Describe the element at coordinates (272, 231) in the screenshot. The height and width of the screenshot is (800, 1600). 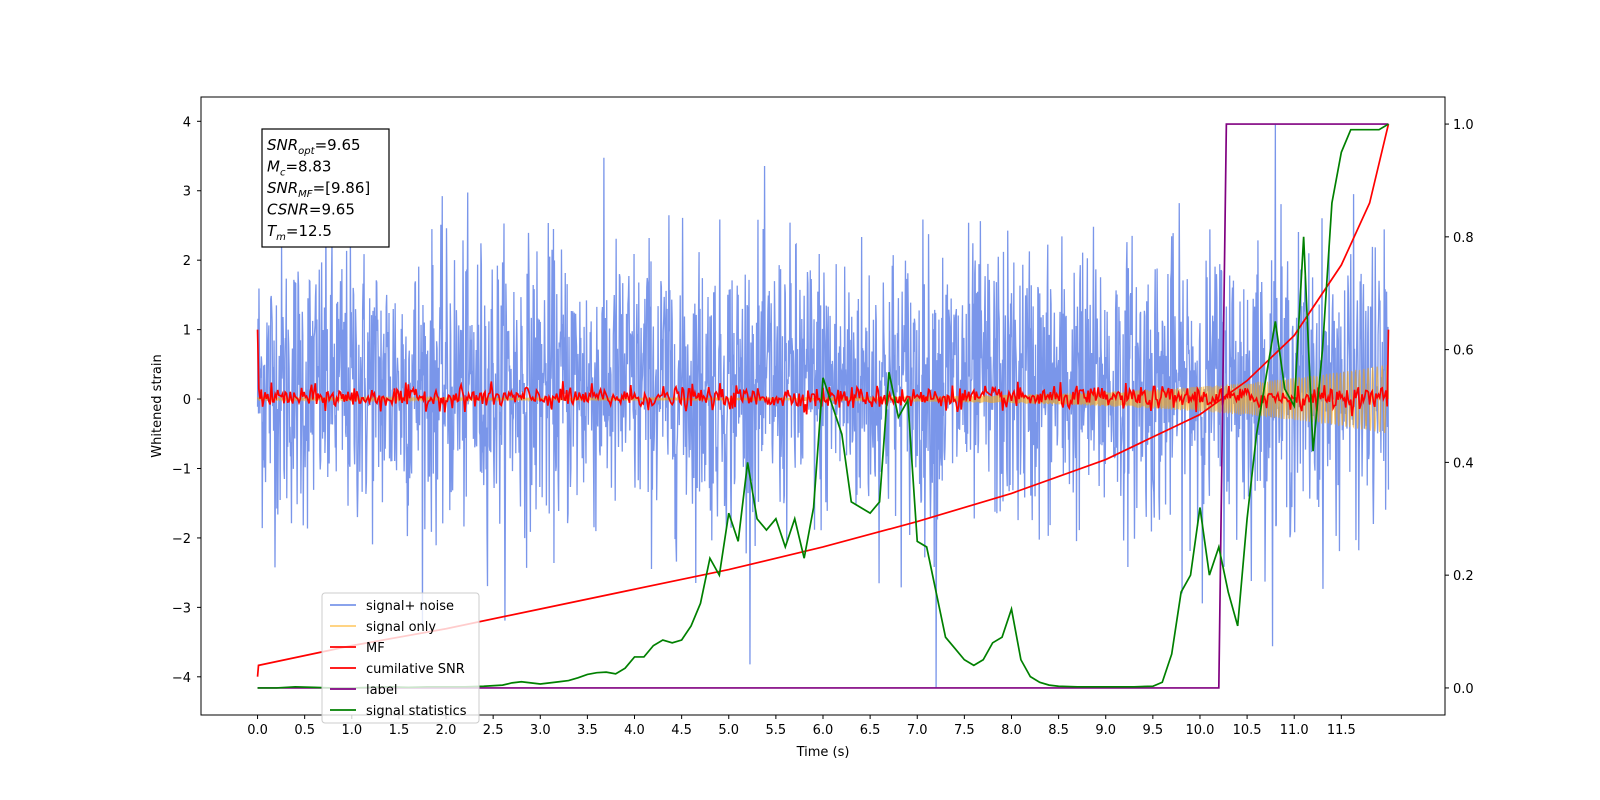
I see `info-symbol: T` at that location.